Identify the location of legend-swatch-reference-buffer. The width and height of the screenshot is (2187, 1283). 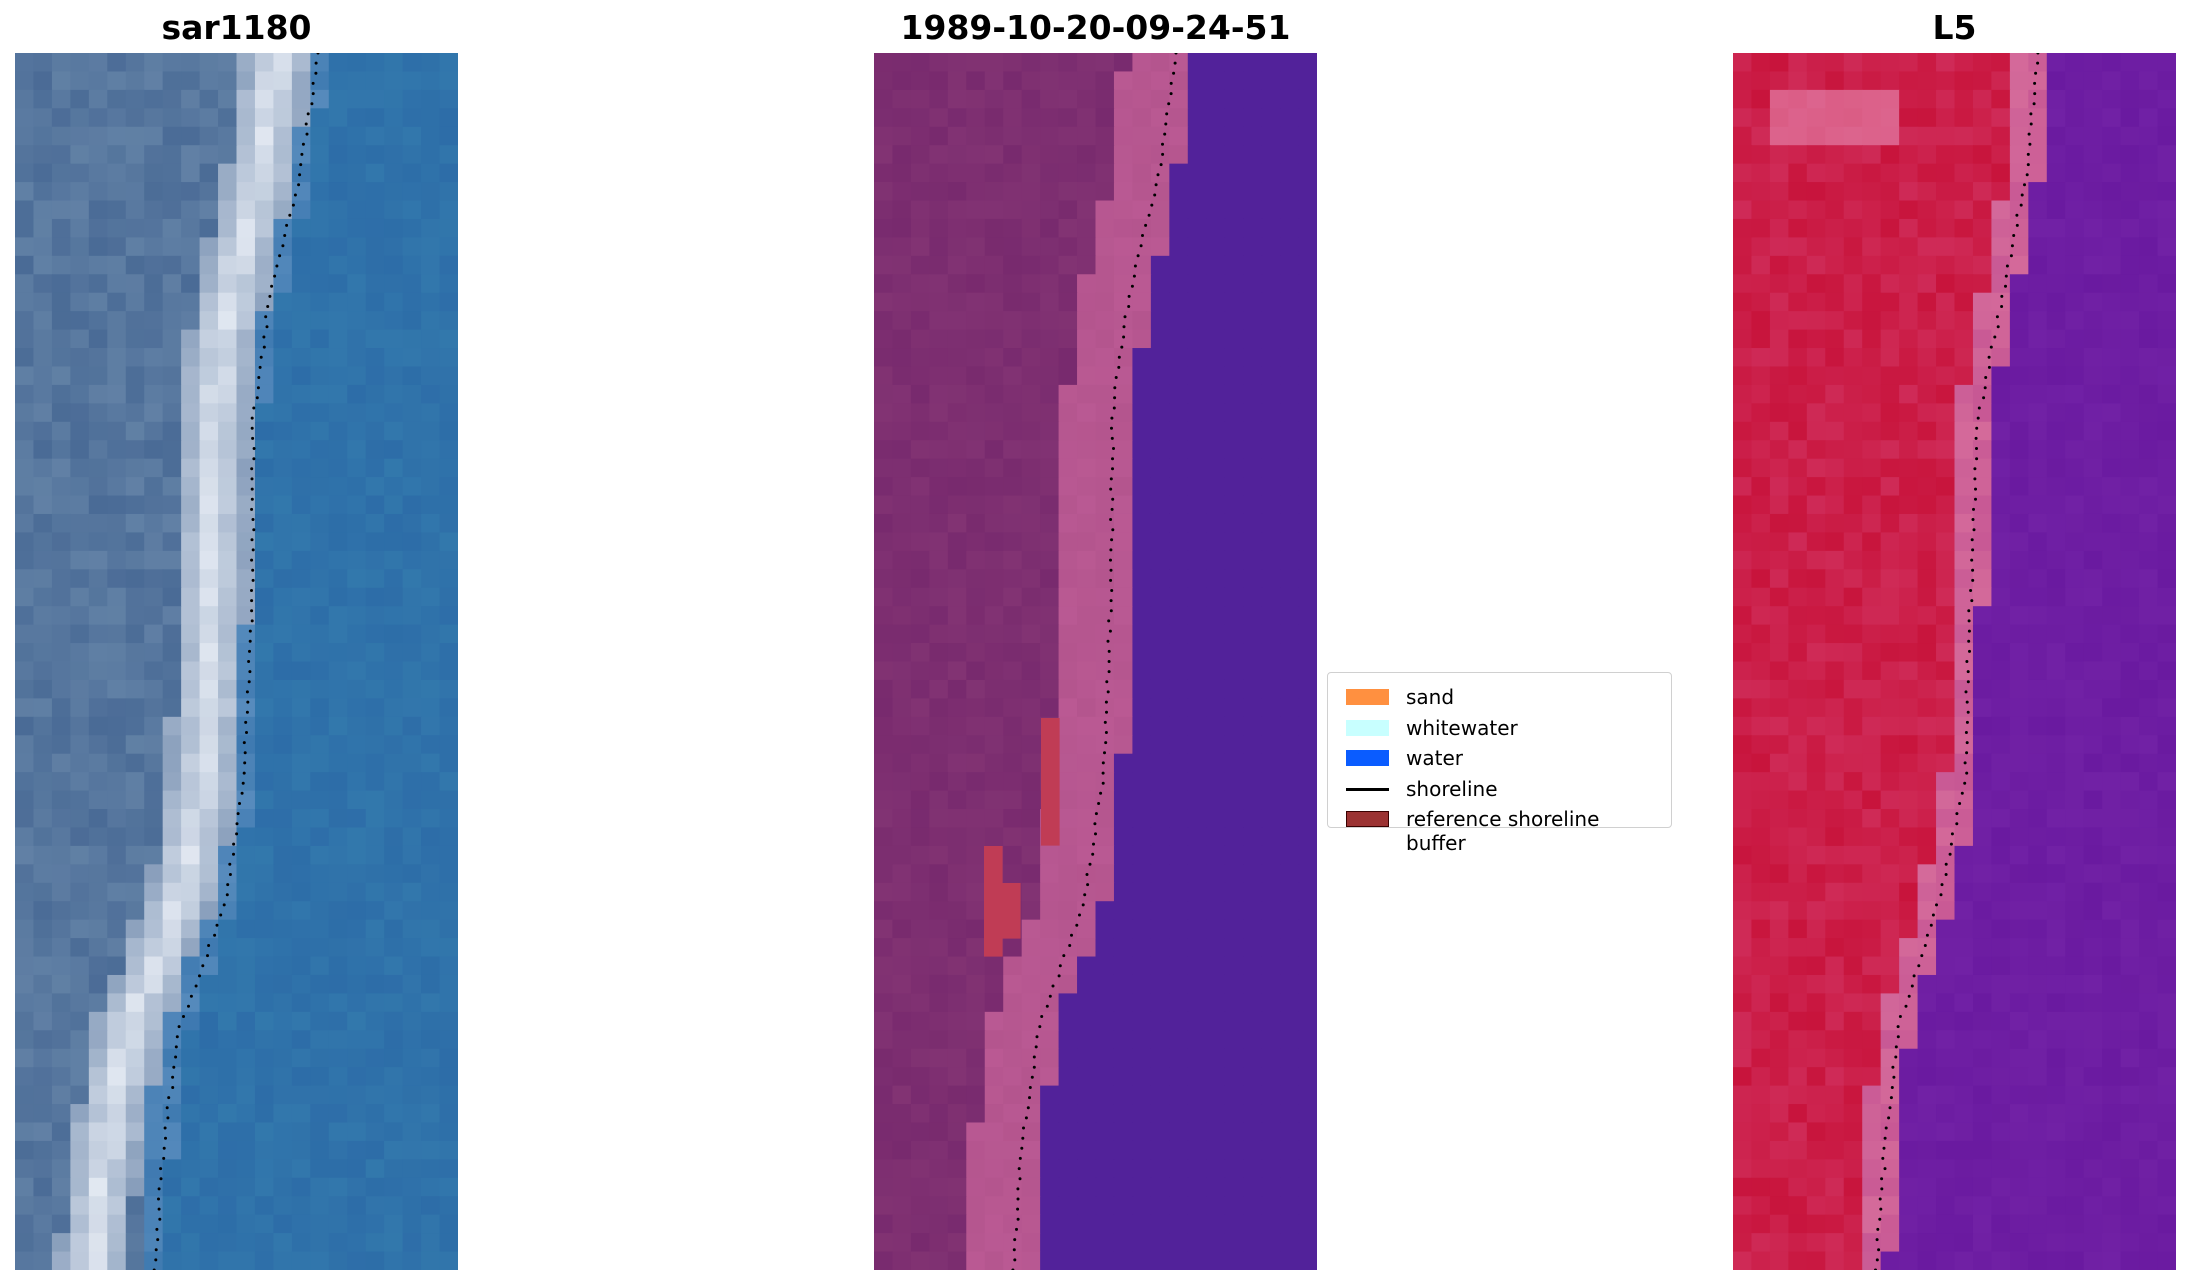
(1367, 819).